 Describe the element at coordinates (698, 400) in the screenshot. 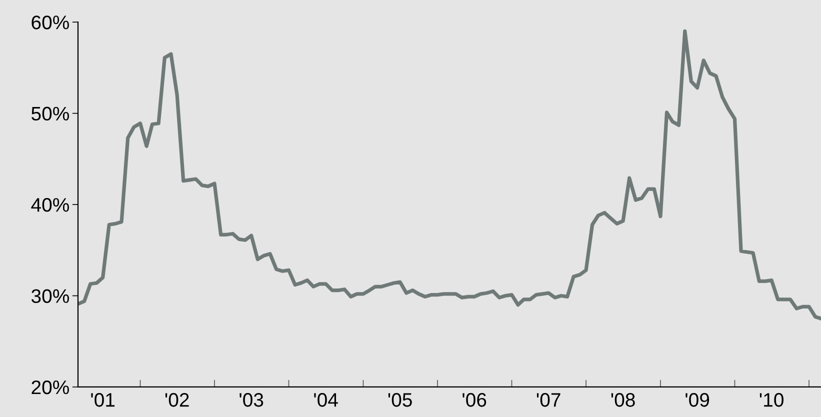

I see `x-tick-label: '09` at that location.